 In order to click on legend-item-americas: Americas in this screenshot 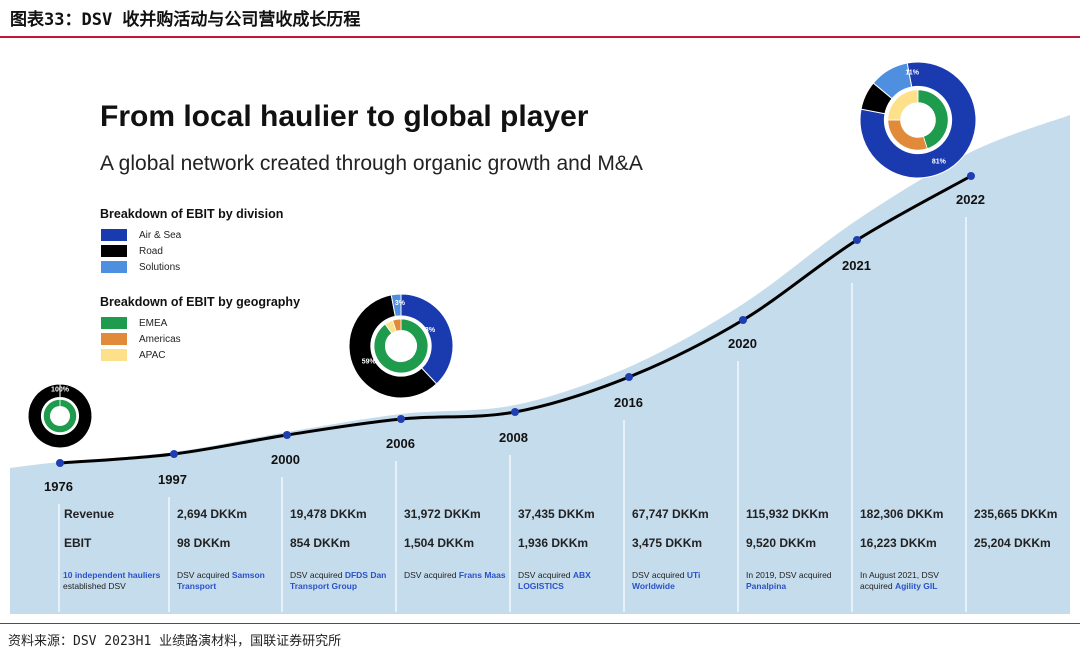, I will do `click(141, 339)`.